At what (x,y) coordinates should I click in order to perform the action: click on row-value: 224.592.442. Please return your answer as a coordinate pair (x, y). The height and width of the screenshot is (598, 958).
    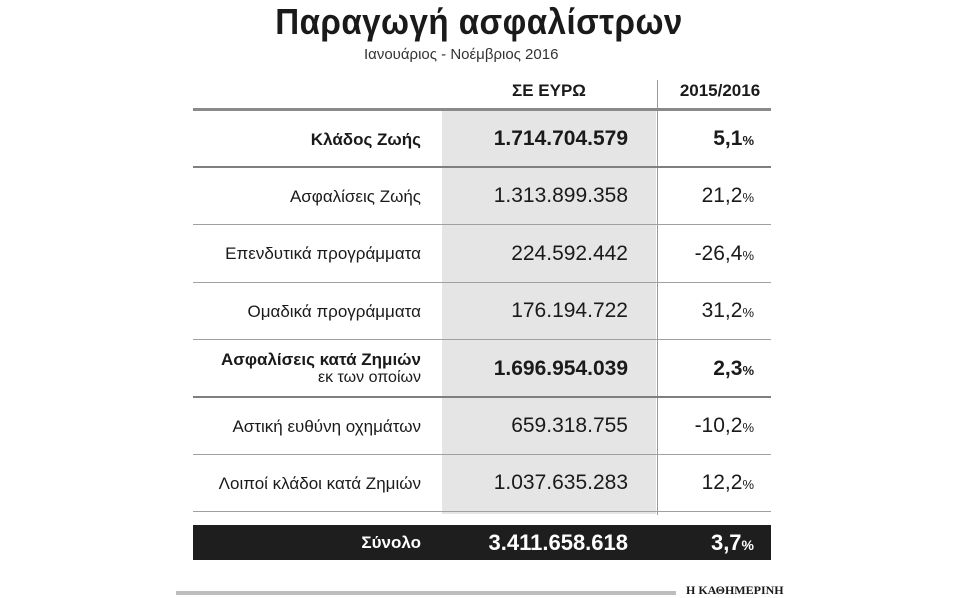
    Looking at the image, I should click on (569, 253).